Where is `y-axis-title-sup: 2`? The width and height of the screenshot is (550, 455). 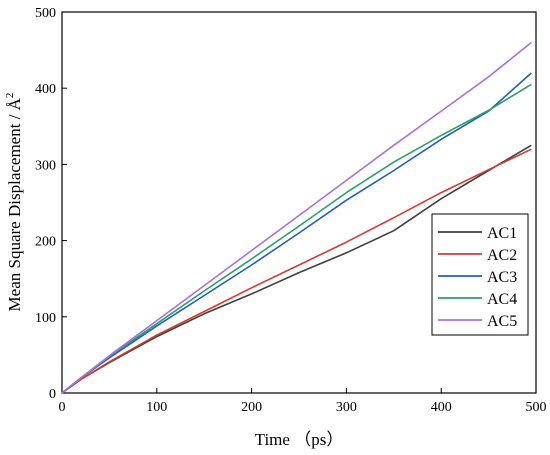 y-axis-title-sup: 2 is located at coordinates (10, 96).